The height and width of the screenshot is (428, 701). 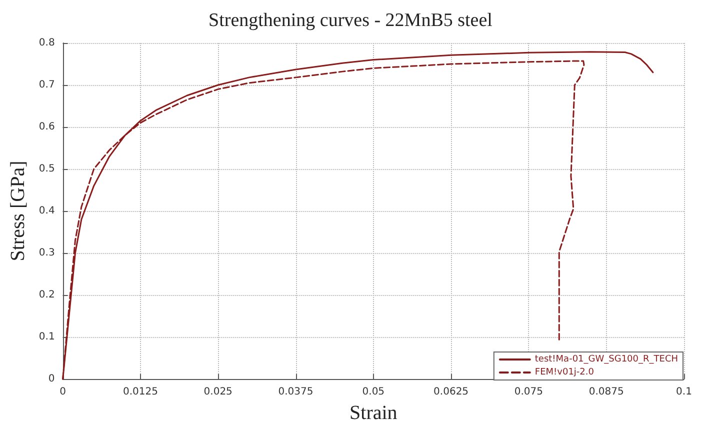 I want to click on x-tick-label: 0.075, so click(x=529, y=392).